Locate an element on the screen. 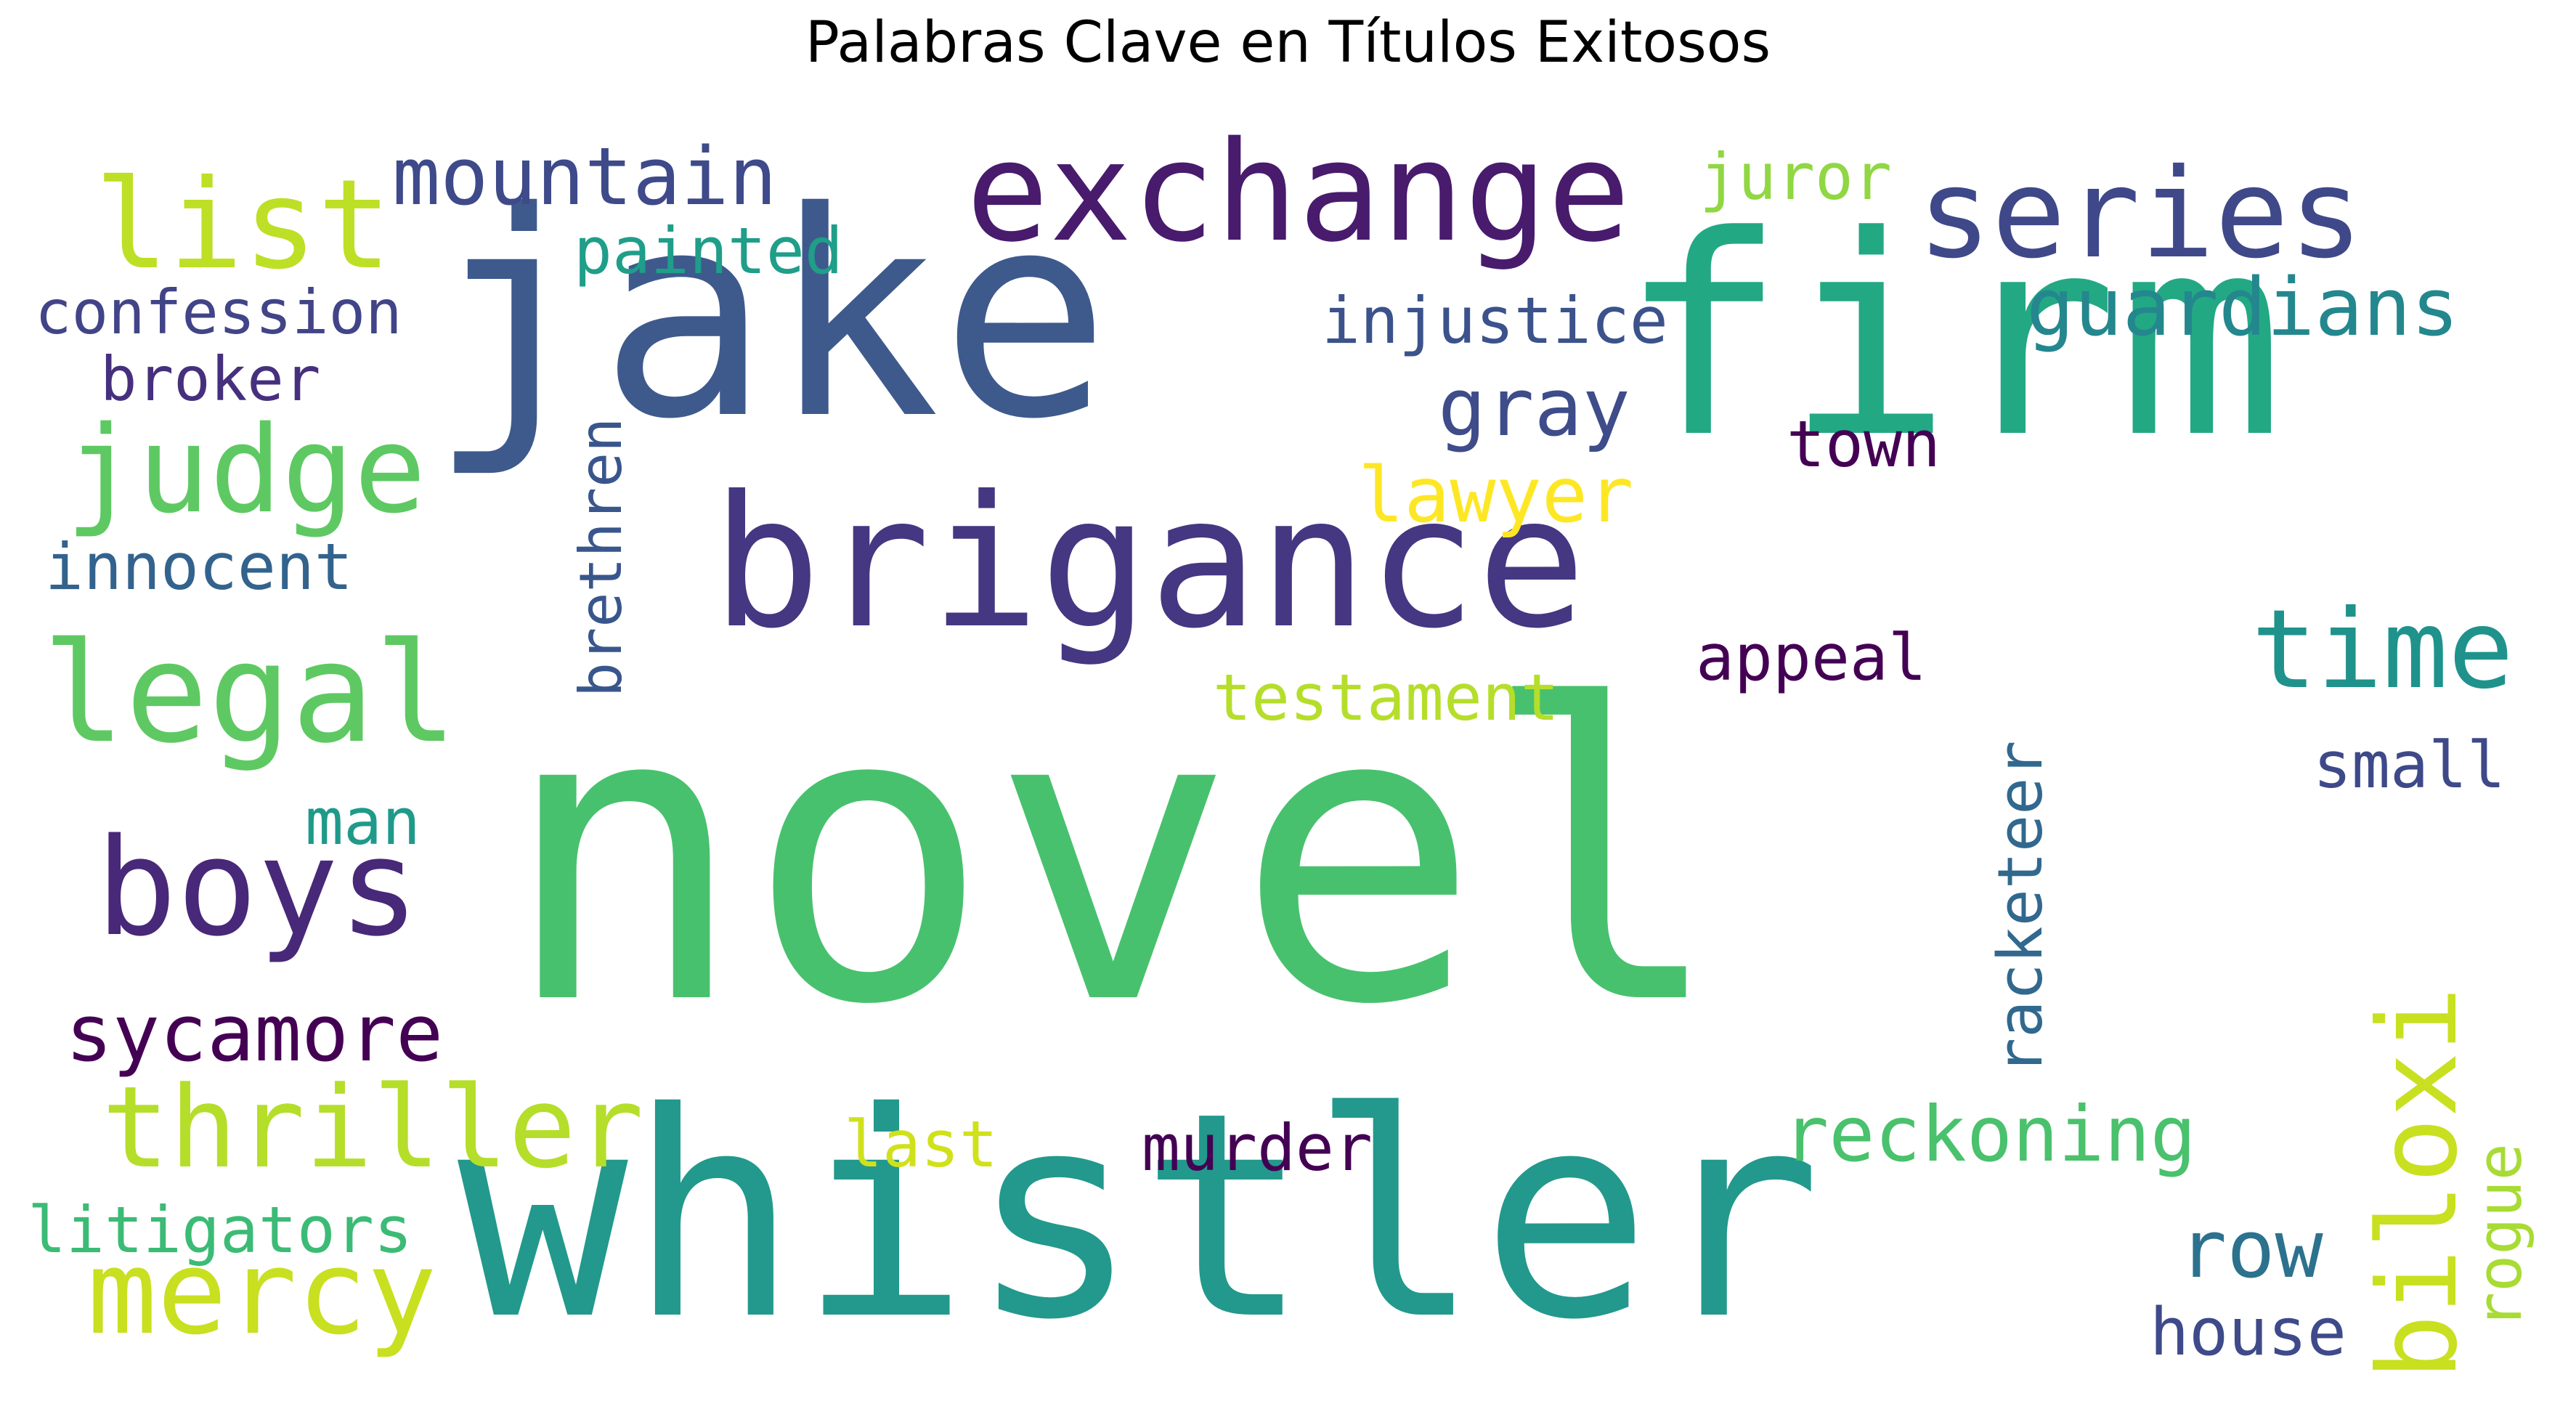 Image resolution: width=2576 pixels, height=1417 pixels. word-brigance: brigance is located at coordinates (1150, 562).